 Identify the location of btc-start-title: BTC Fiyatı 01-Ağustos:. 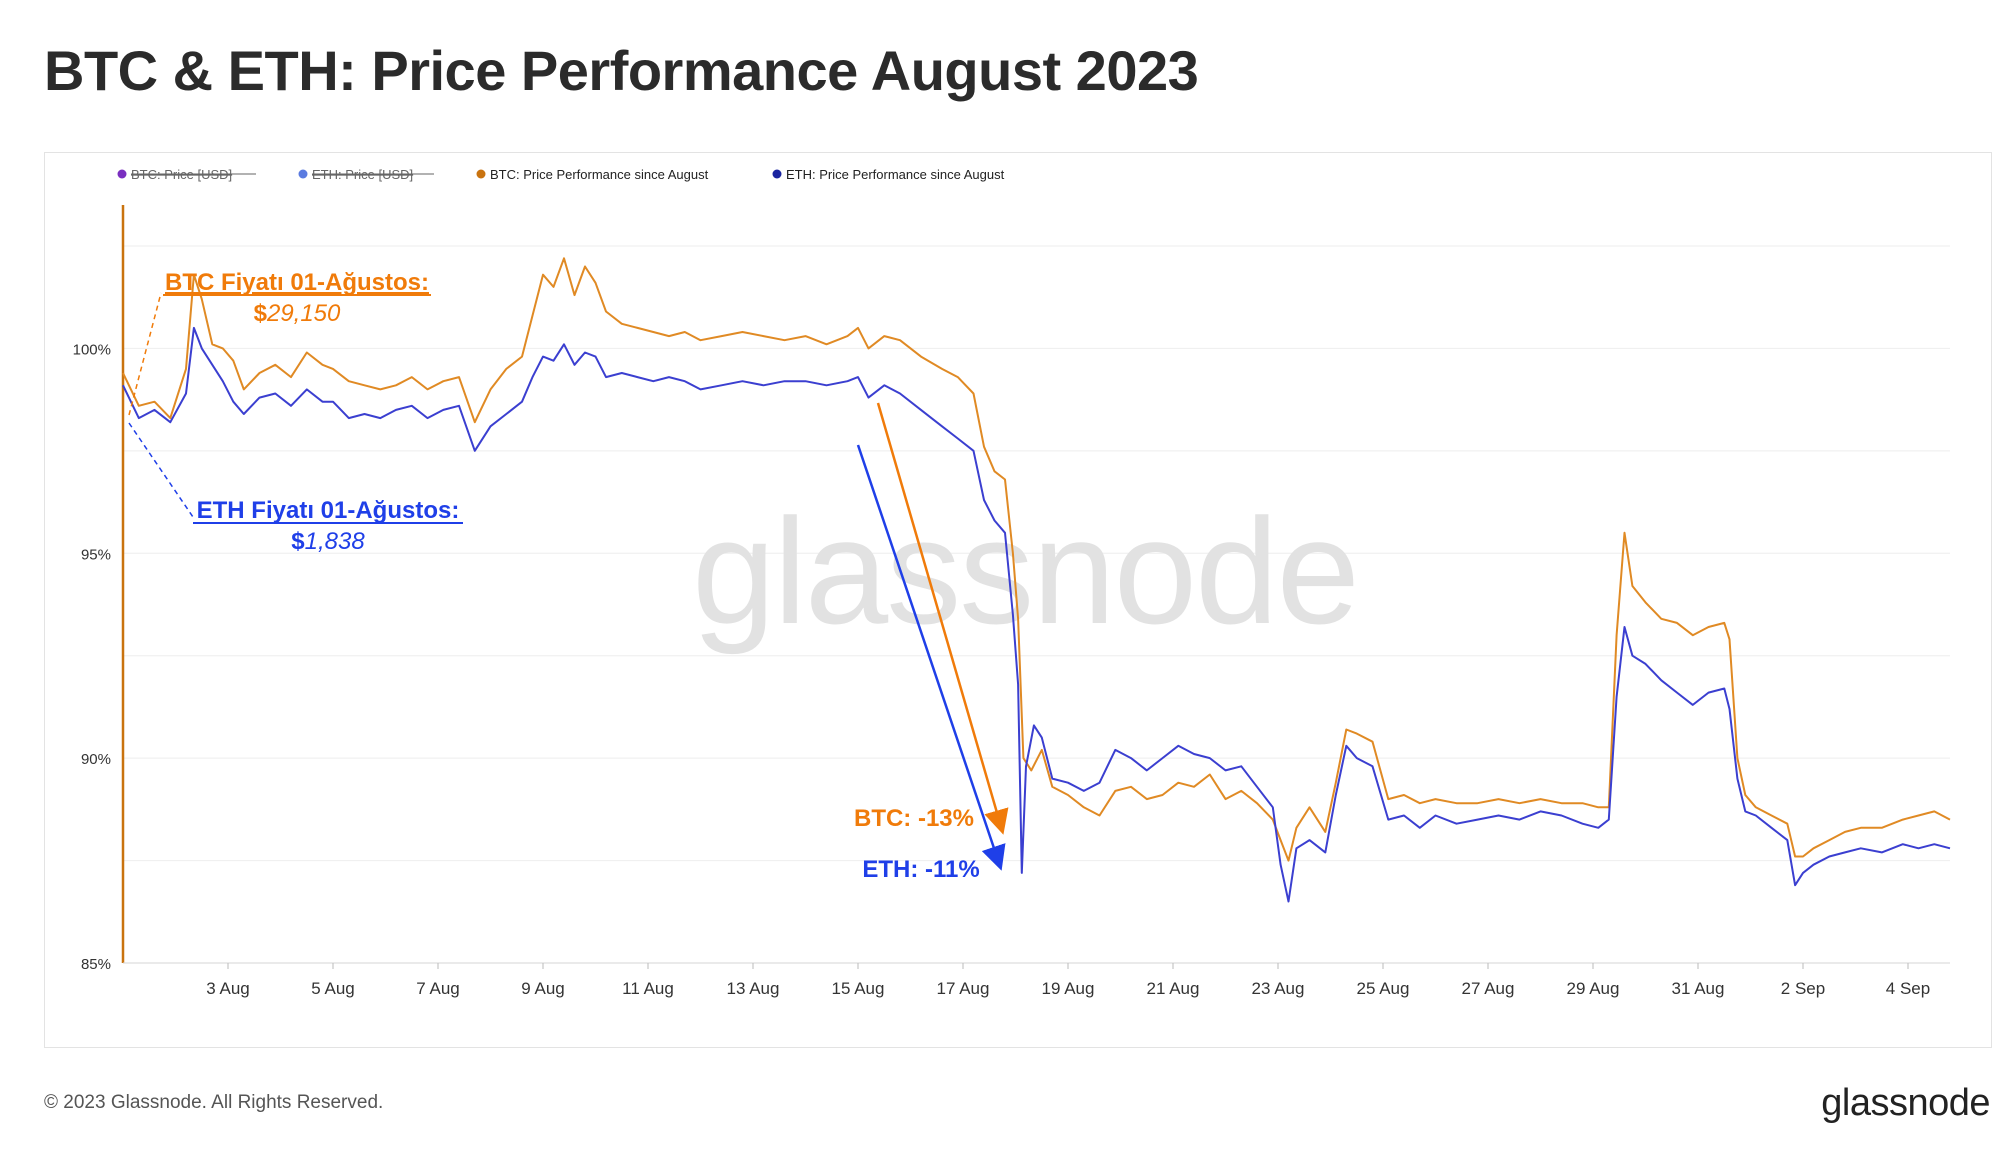
(297, 282).